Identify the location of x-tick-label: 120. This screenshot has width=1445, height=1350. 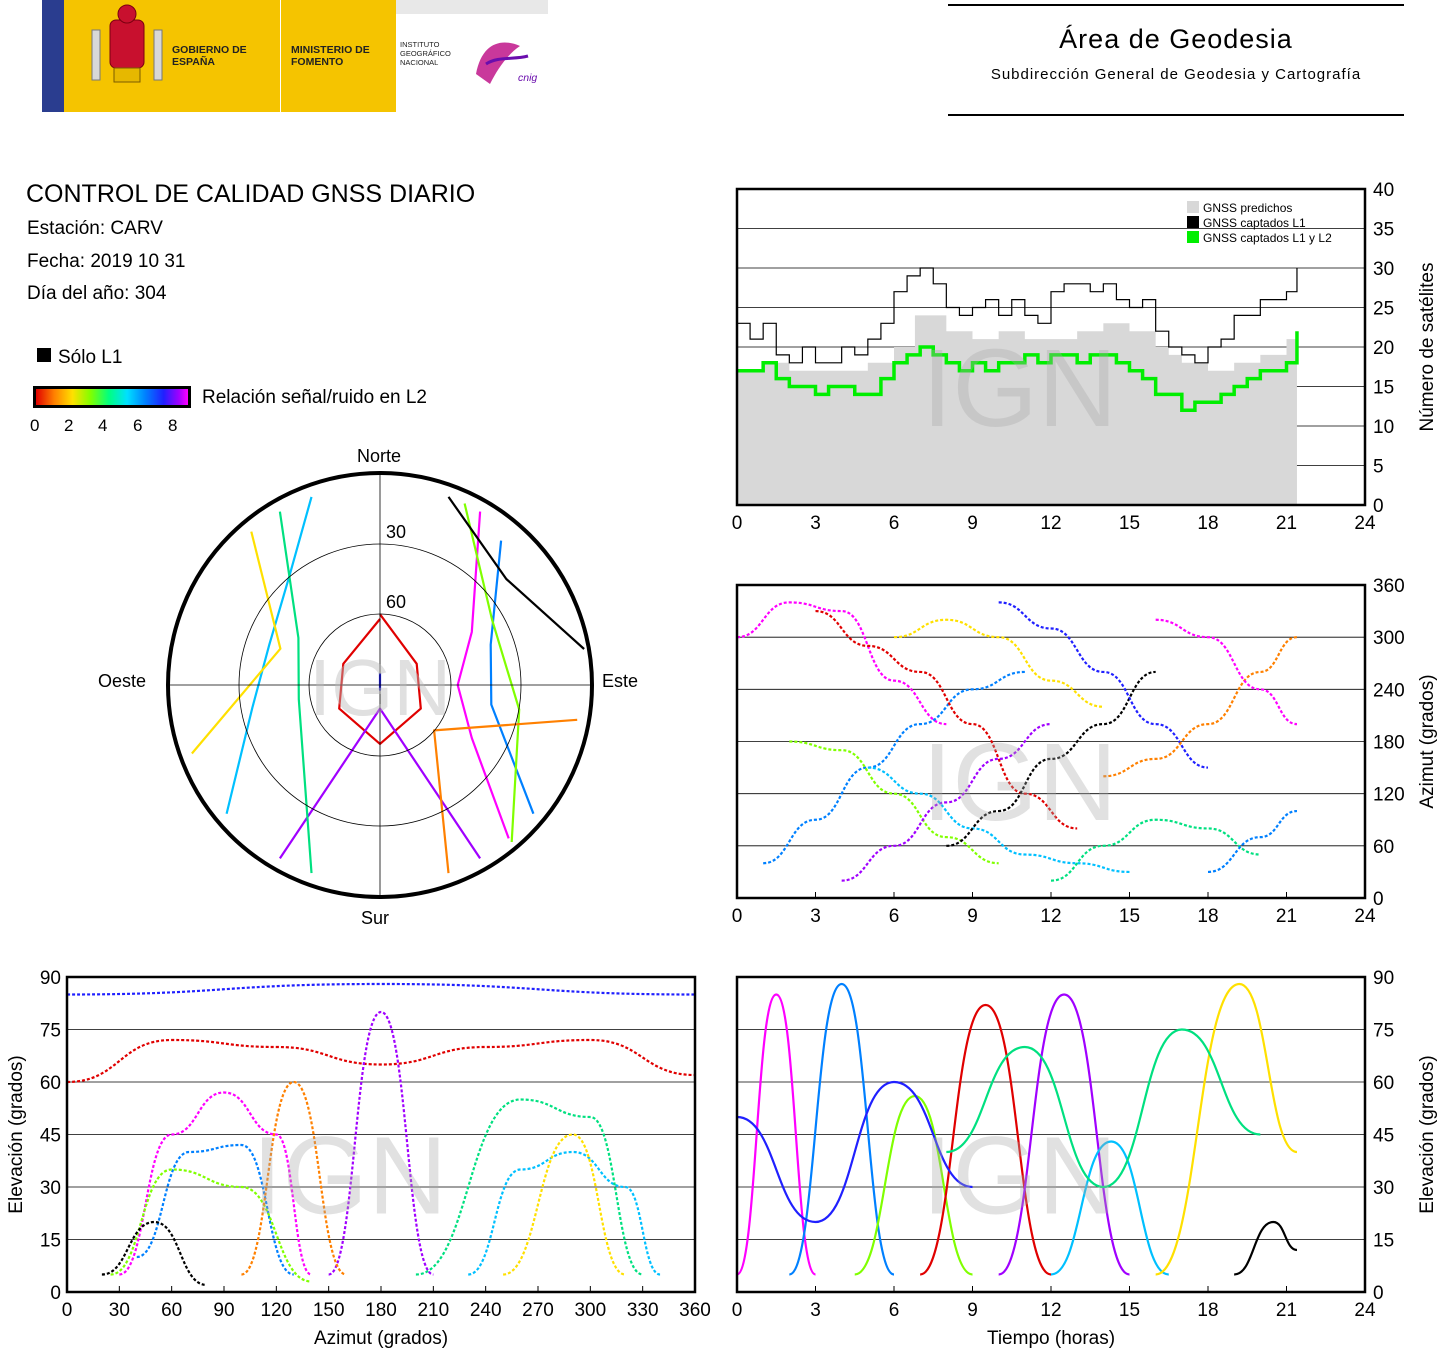
(276, 1310).